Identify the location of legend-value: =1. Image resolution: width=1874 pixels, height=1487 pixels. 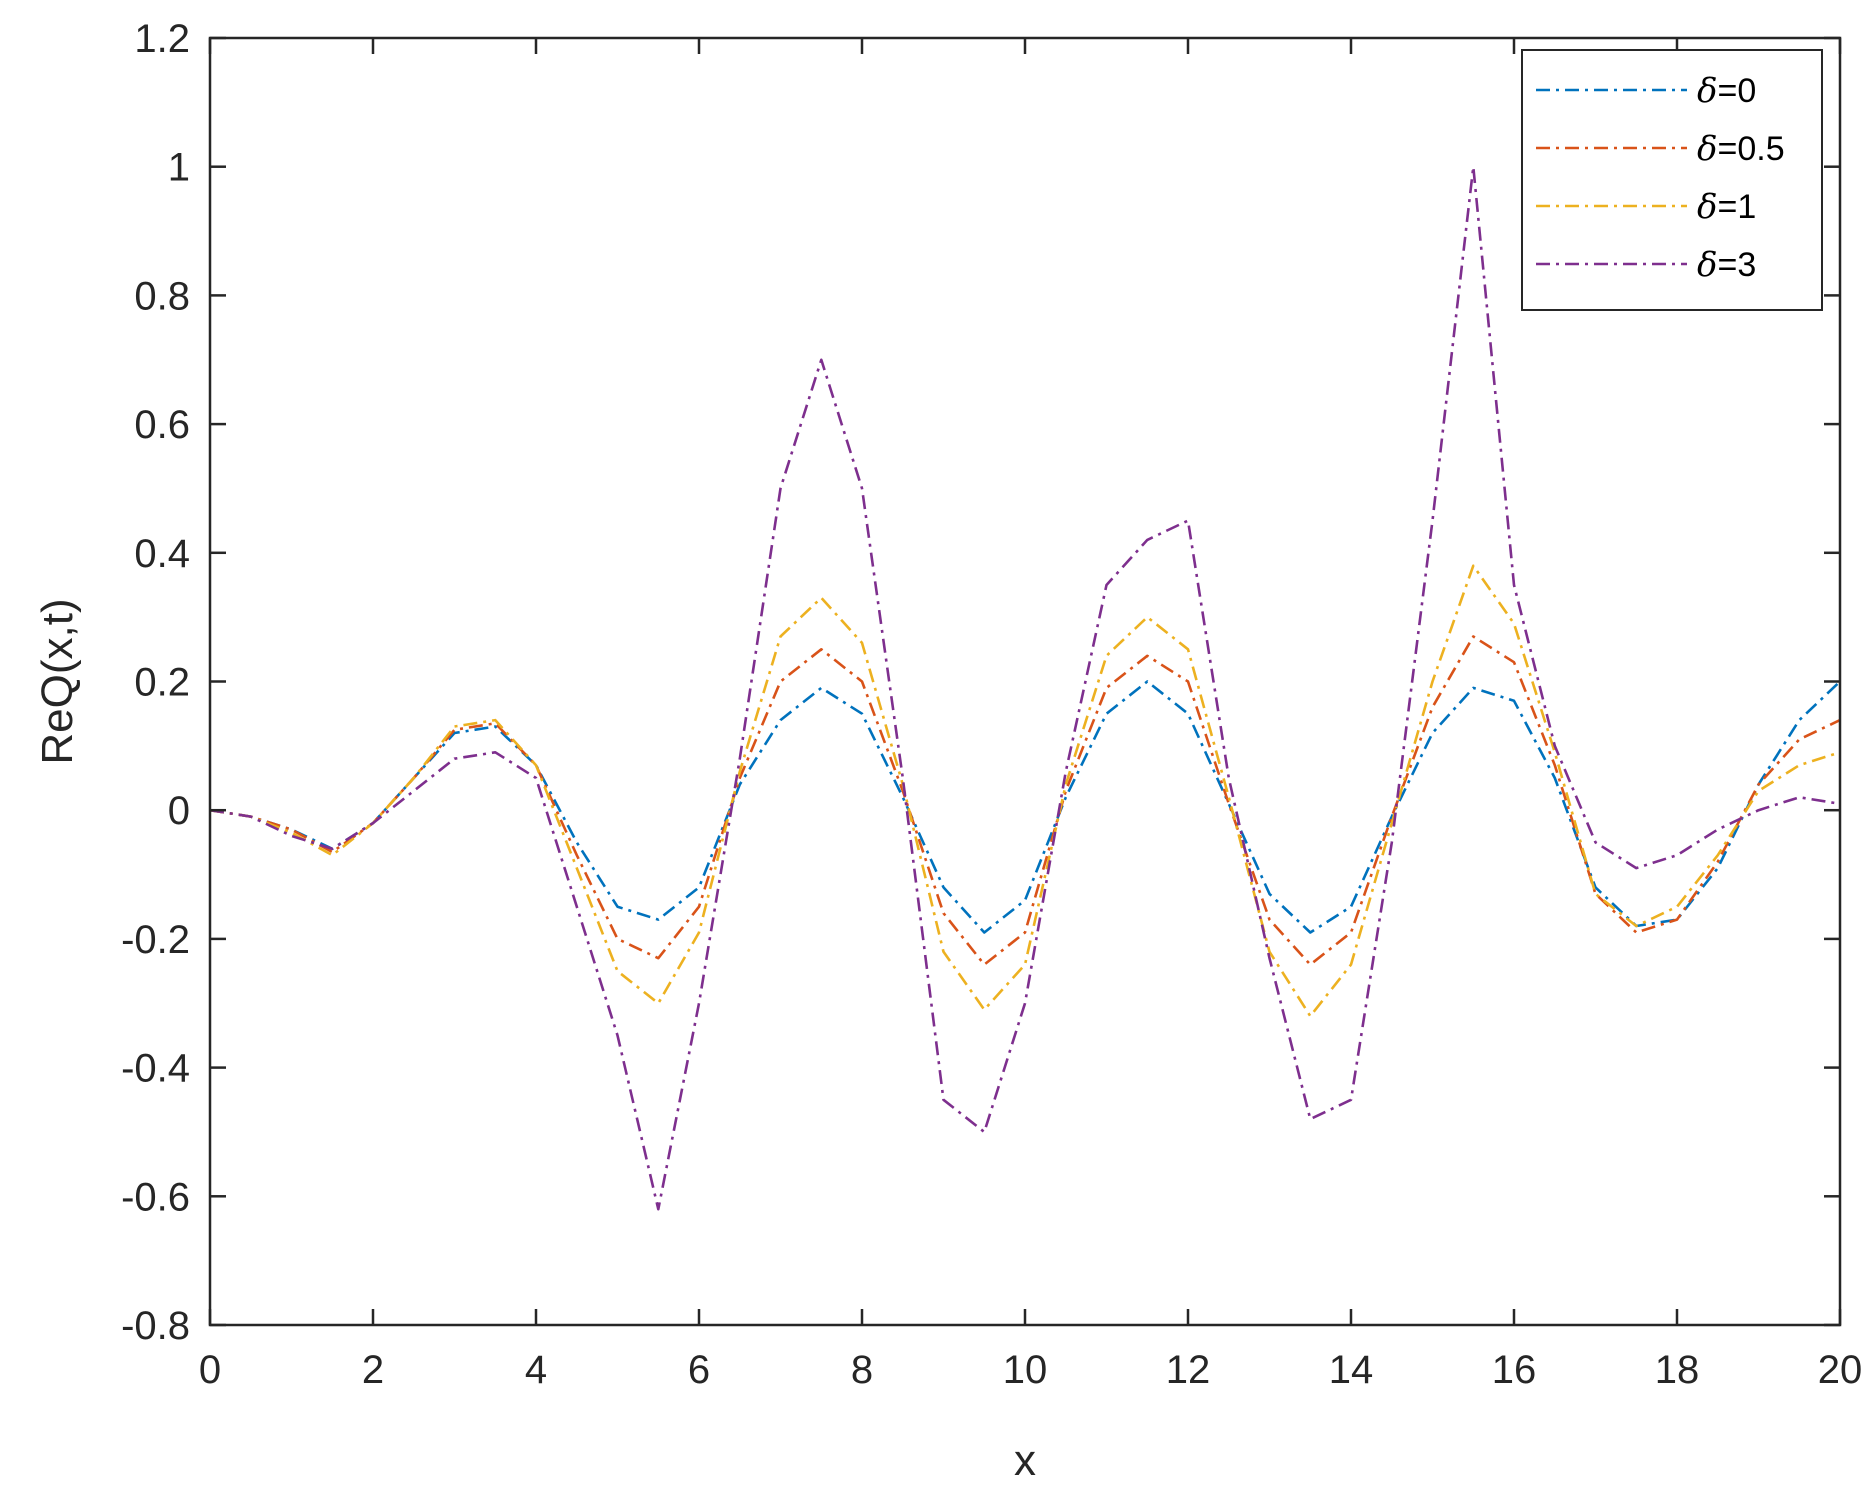
(1736, 207).